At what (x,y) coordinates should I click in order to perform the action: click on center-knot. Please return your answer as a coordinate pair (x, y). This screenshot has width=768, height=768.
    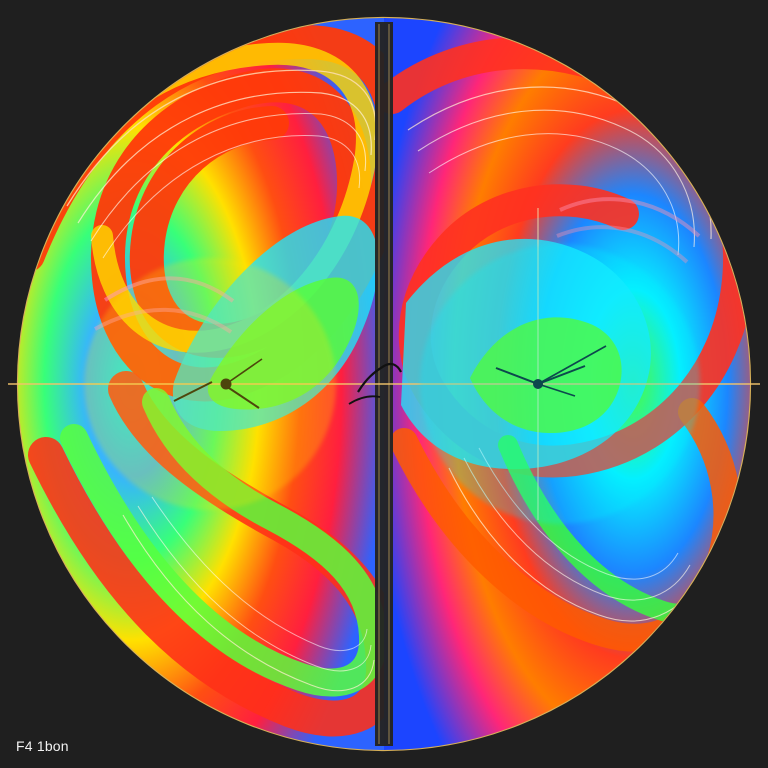
    Looking at the image, I should click on (375, 383).